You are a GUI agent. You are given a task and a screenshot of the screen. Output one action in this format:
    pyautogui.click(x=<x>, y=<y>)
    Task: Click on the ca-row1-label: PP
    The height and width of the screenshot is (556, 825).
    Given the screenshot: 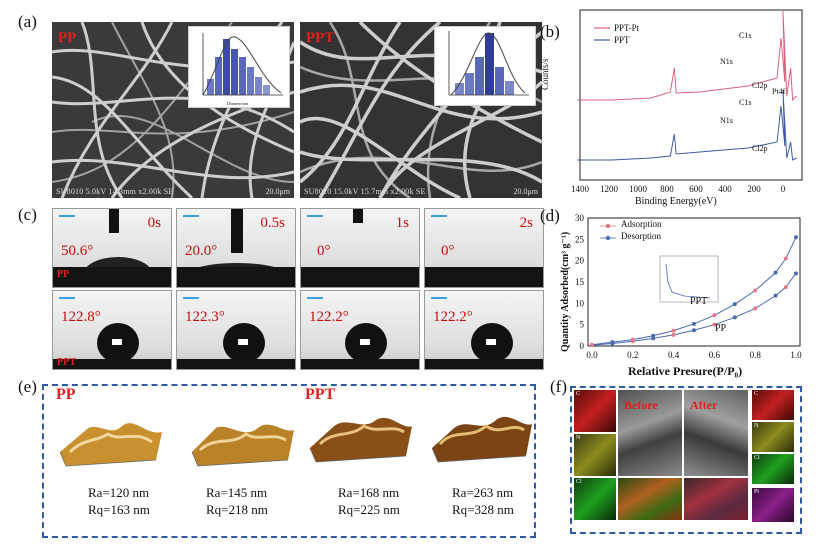 What is the action you would take?
    pyautogui.click(x=63, y=274)
    